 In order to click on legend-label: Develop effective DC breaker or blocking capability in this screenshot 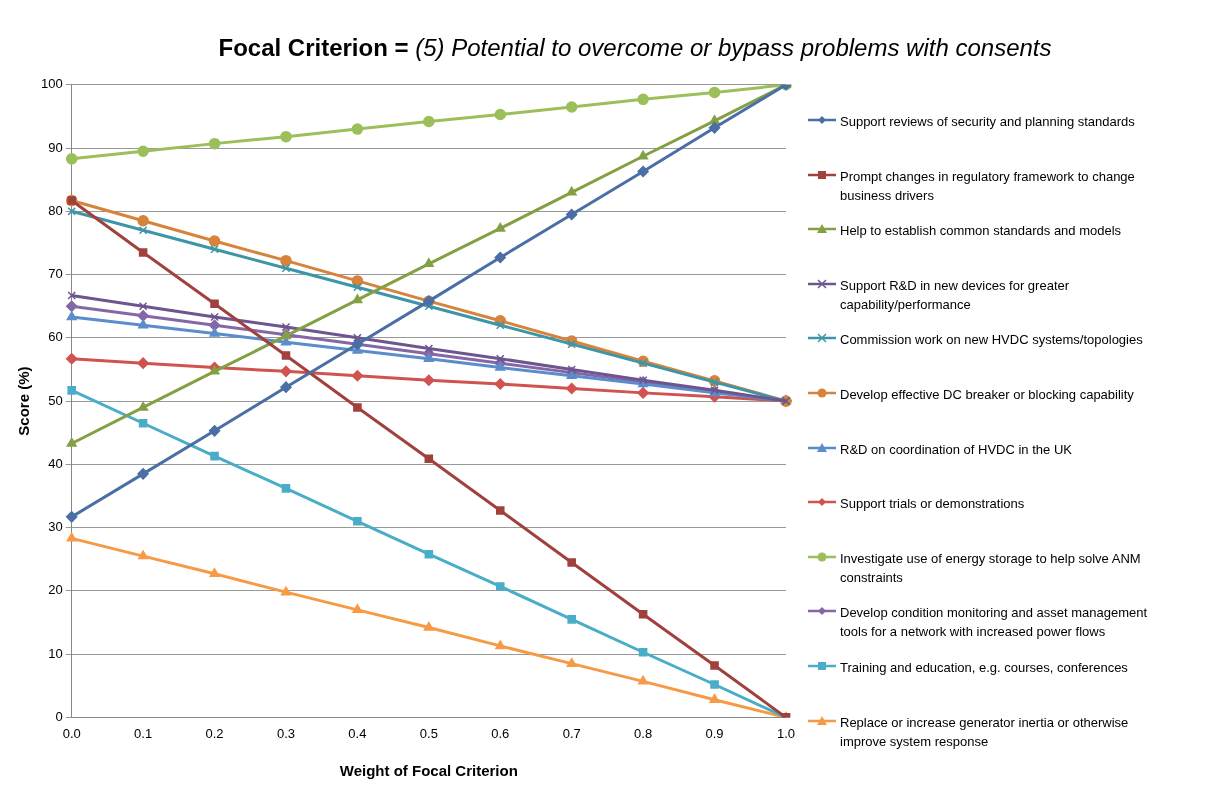, I will do `click(987, 394)`.